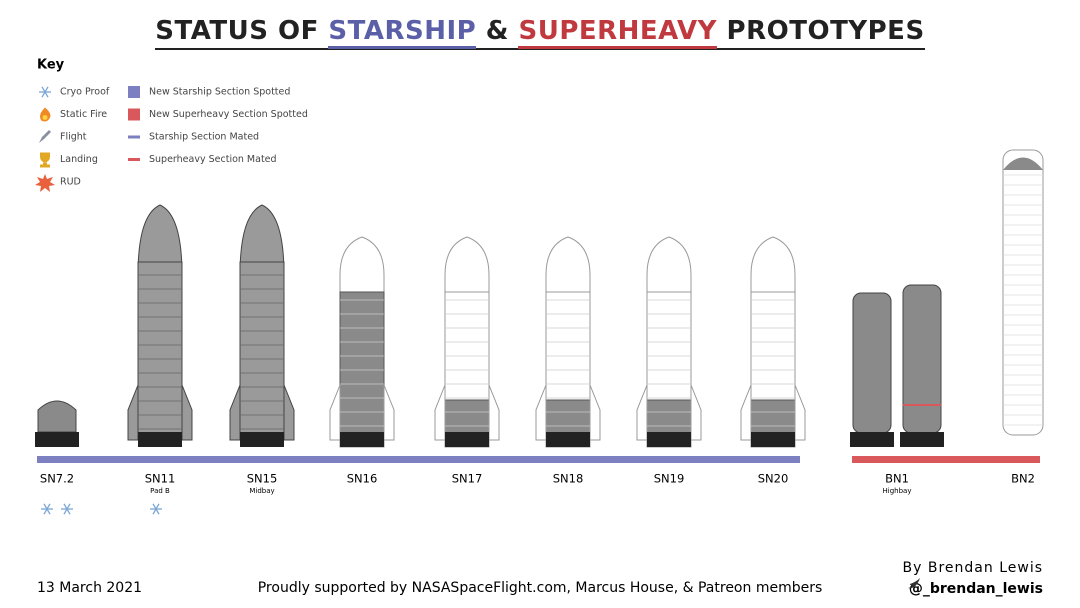  What do you see at coordinates (70, 182) in the screenshot?
I see `key-label: RUD` at bounding box center [70, 182].